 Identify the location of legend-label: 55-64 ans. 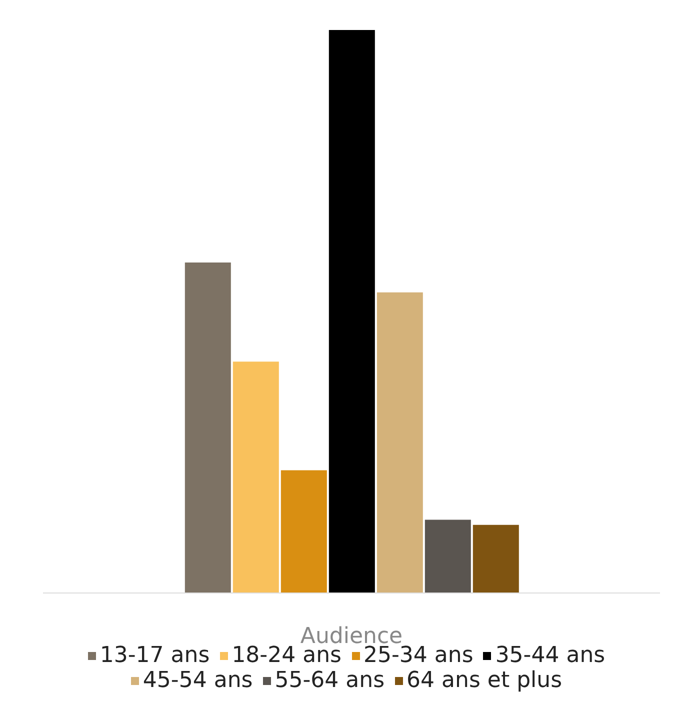
(329, 680).